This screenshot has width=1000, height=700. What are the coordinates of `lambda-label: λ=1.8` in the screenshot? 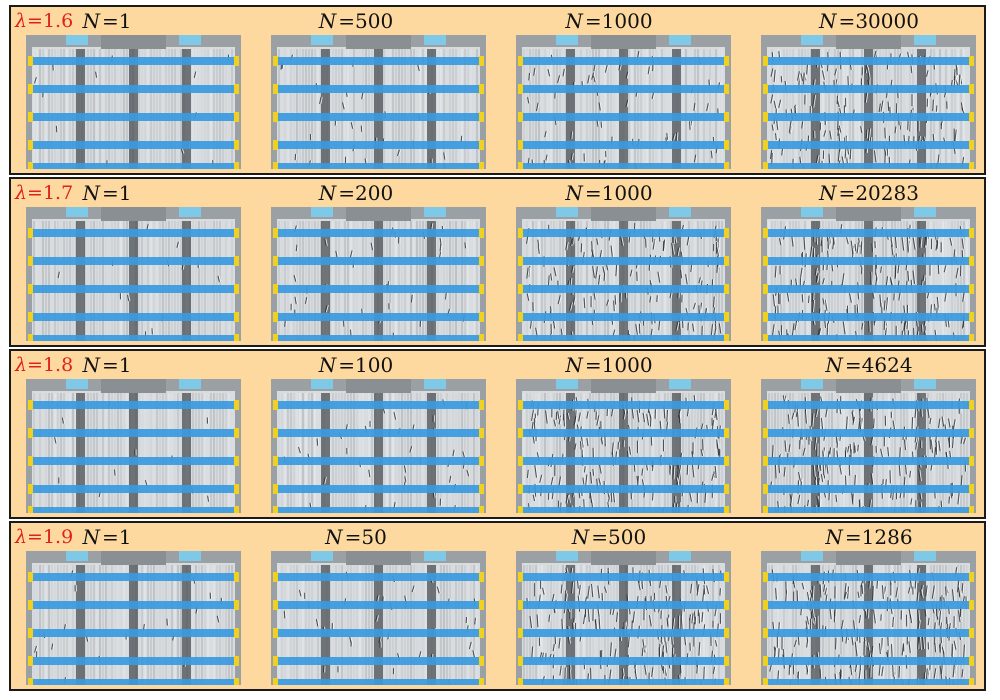 It's located at (44, 365).